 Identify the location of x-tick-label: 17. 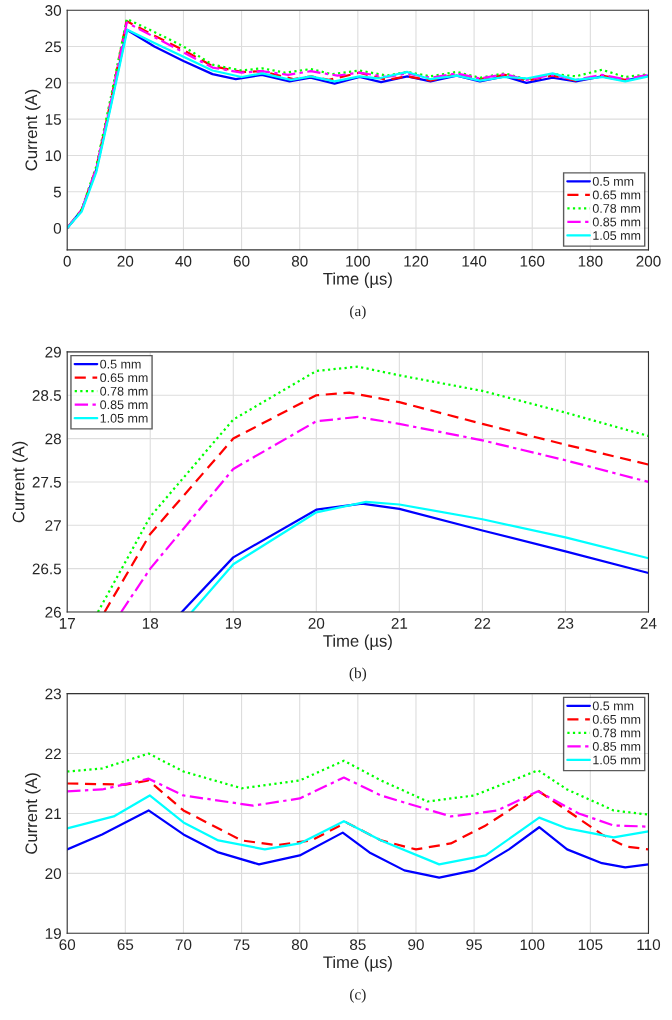
(67, 623).